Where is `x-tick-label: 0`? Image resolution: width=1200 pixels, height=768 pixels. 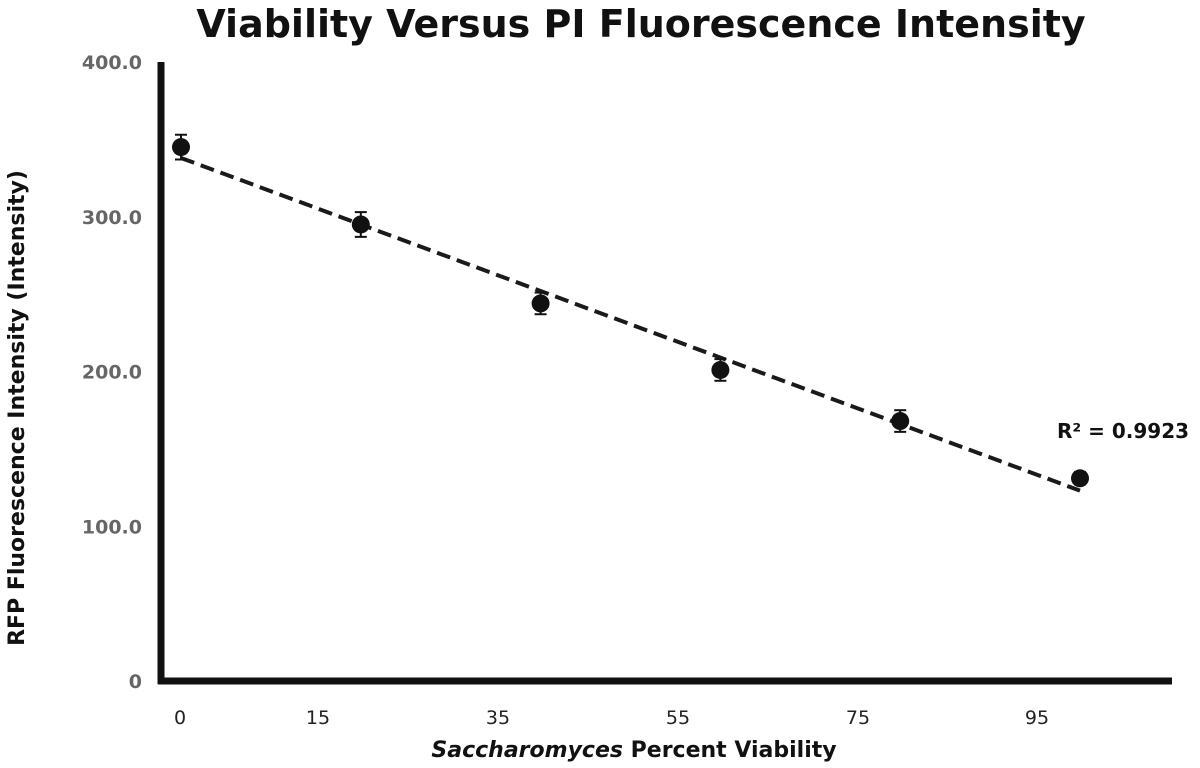 x-tick-label: 0 is located at coordinates (180, 718).